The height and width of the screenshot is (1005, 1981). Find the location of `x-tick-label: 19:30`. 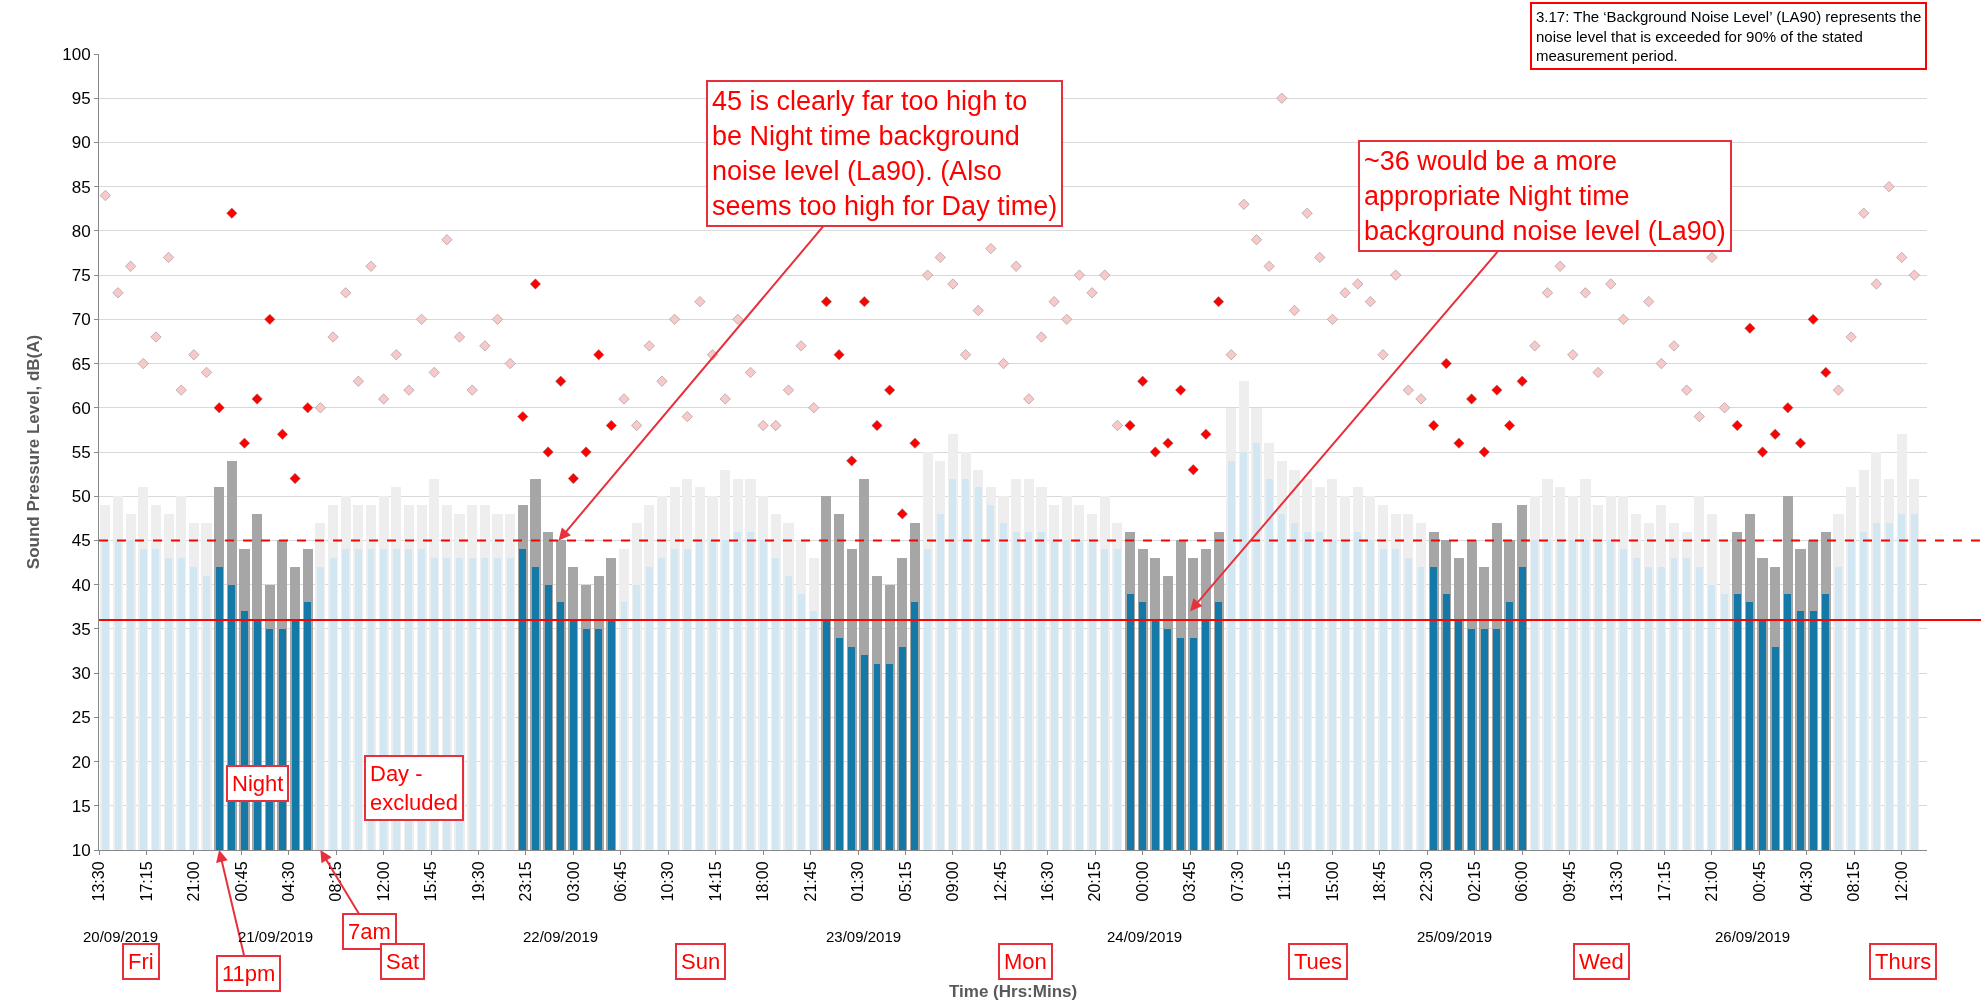

x-tick-label: 19:30 is located at coordinates (478, 881).